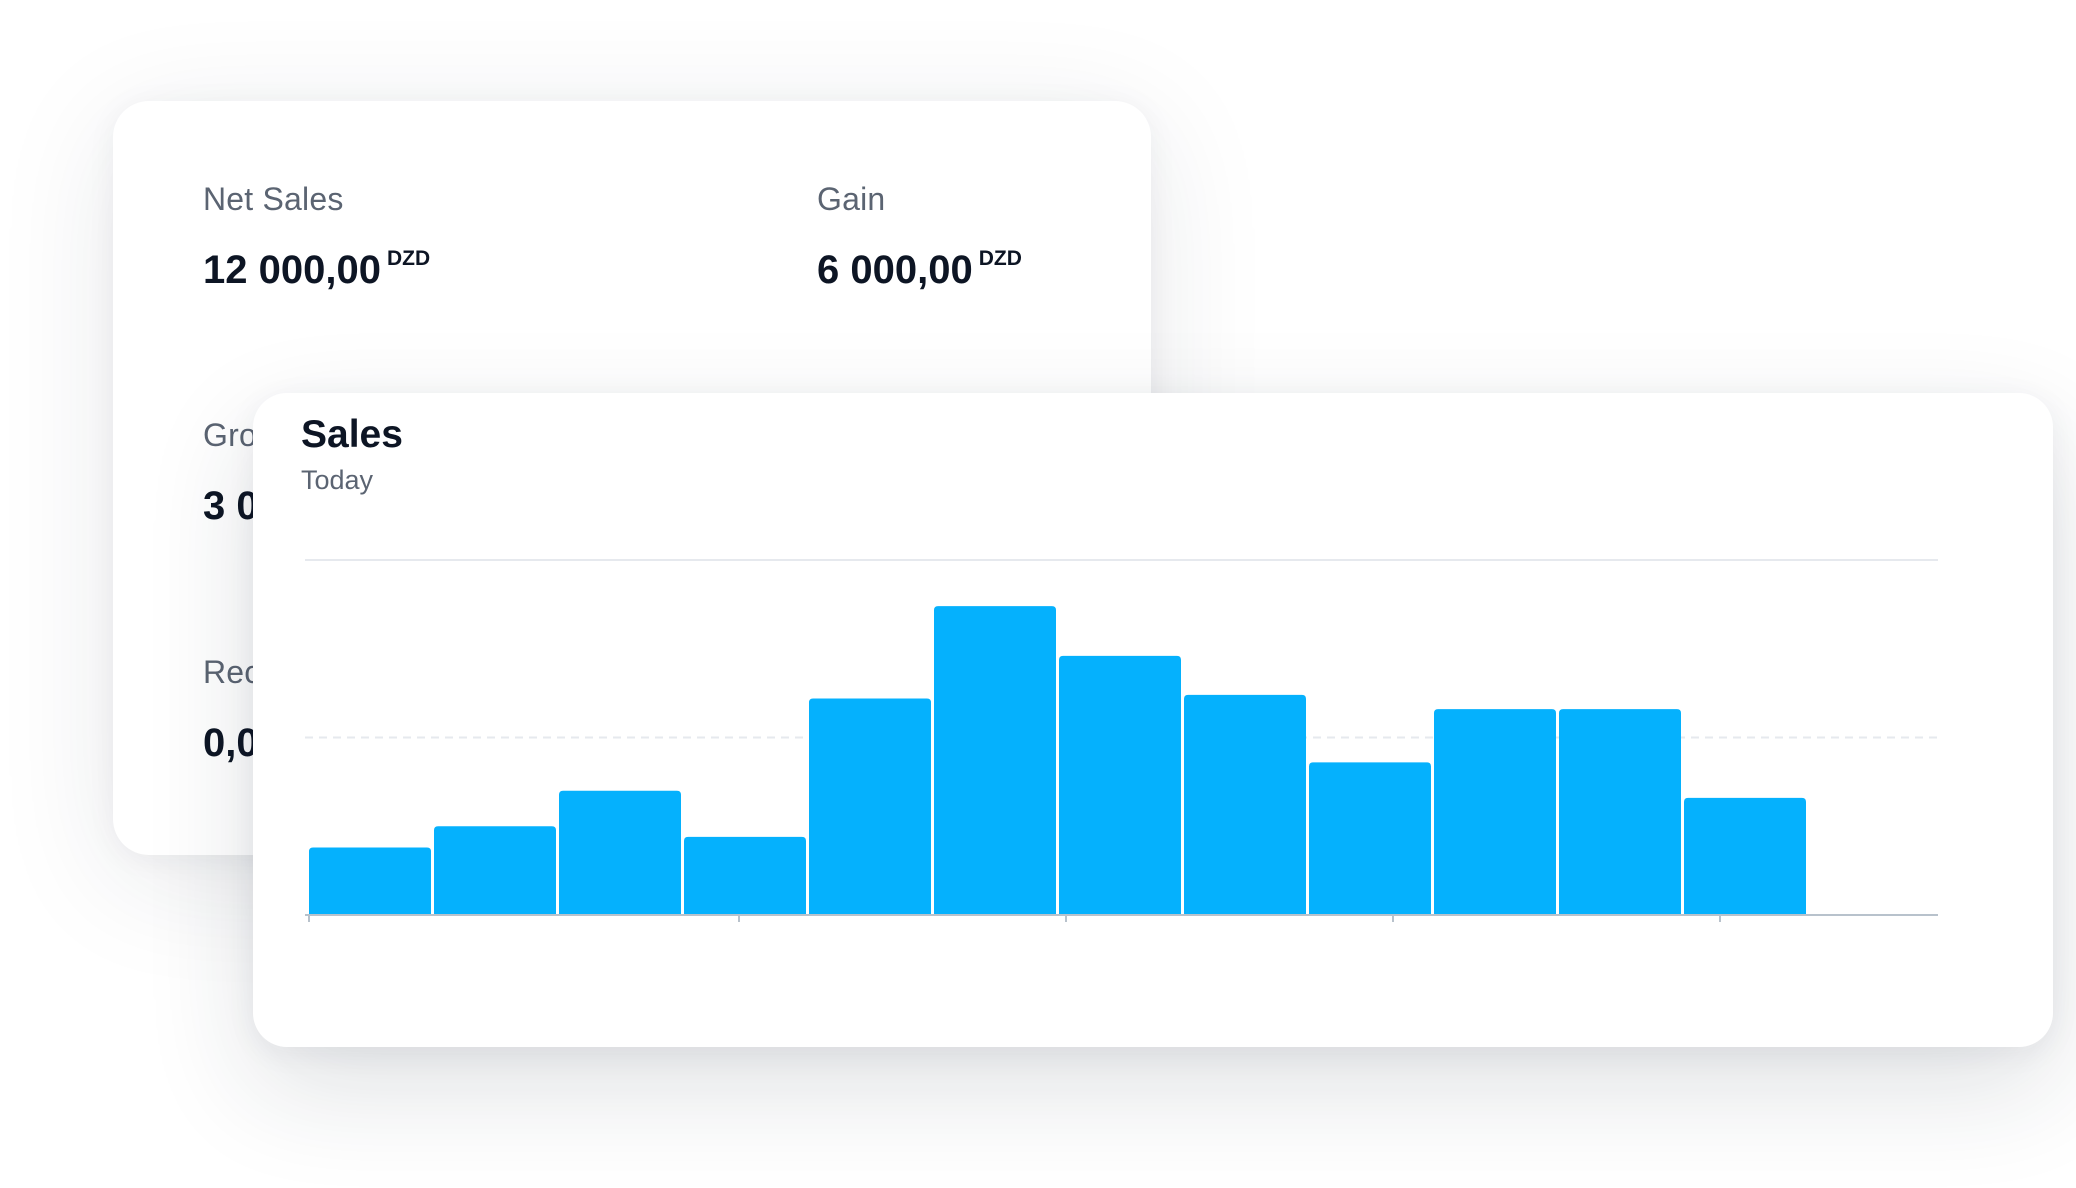 The width and height of the screenshot is (2076, 1188). I want to click on stat-amount: 12 000,00, so click(292, 270).